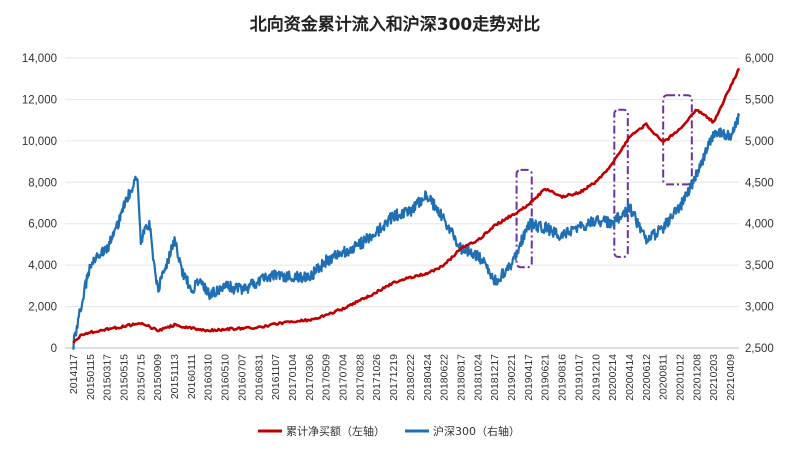  I want to click on x-axis-tick-label: 20200414, so click(630, 377).